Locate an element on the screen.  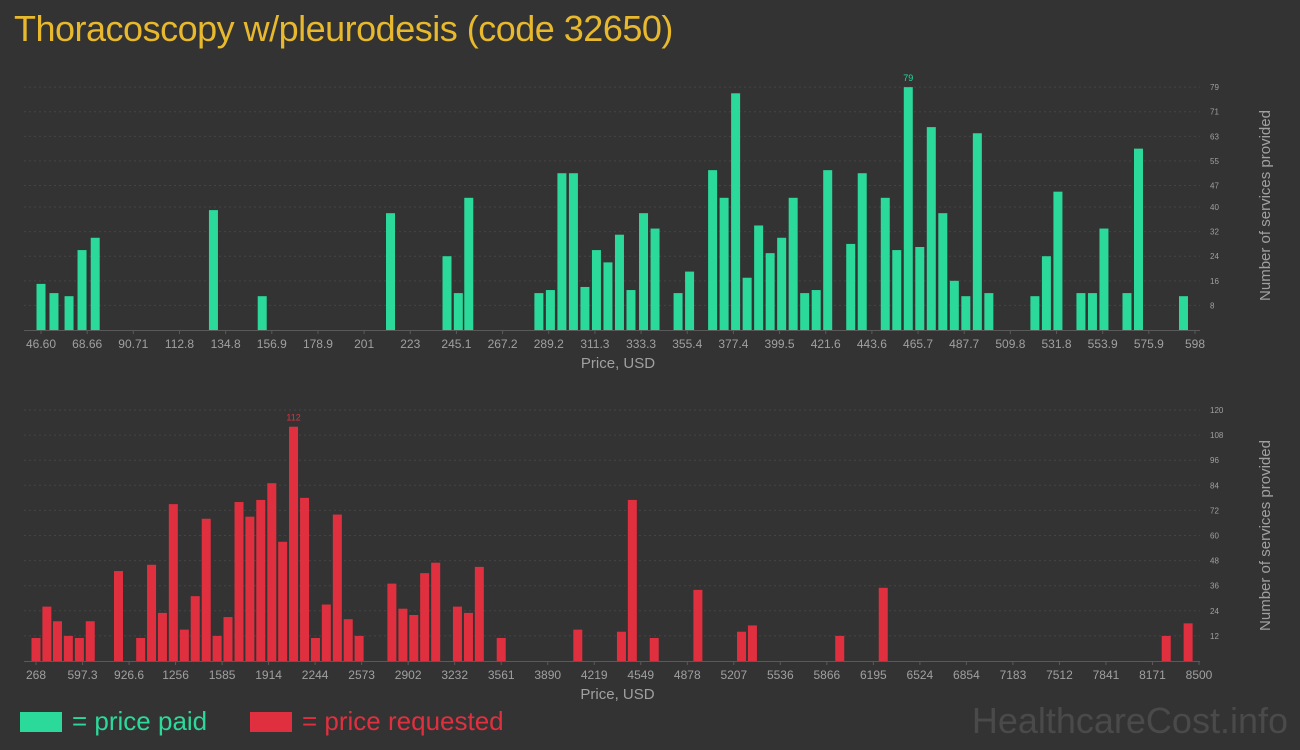
x-tick-label: 1914 is located at coordinates (268, 675).